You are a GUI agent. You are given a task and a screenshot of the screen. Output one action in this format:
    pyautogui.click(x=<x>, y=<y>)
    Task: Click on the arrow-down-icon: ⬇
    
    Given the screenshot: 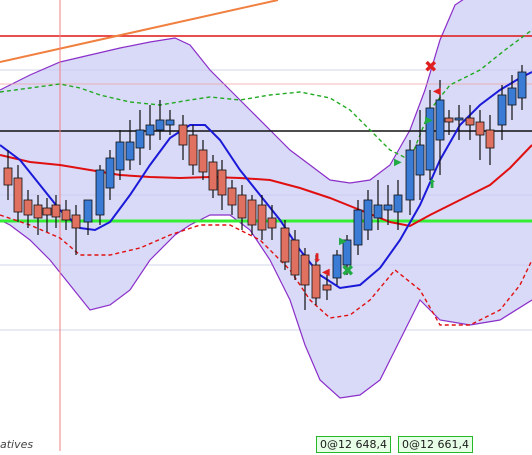 What is the action you would take?
    pyautogui.click(x=317, y=258)
    